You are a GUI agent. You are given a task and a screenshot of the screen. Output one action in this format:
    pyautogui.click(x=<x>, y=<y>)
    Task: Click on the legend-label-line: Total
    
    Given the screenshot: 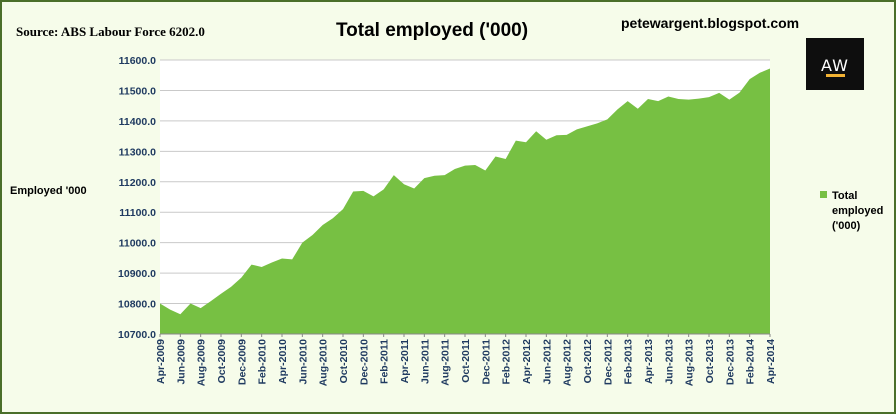 What is the action you would take?
    pyautogui.click(x=844, y=196)
    